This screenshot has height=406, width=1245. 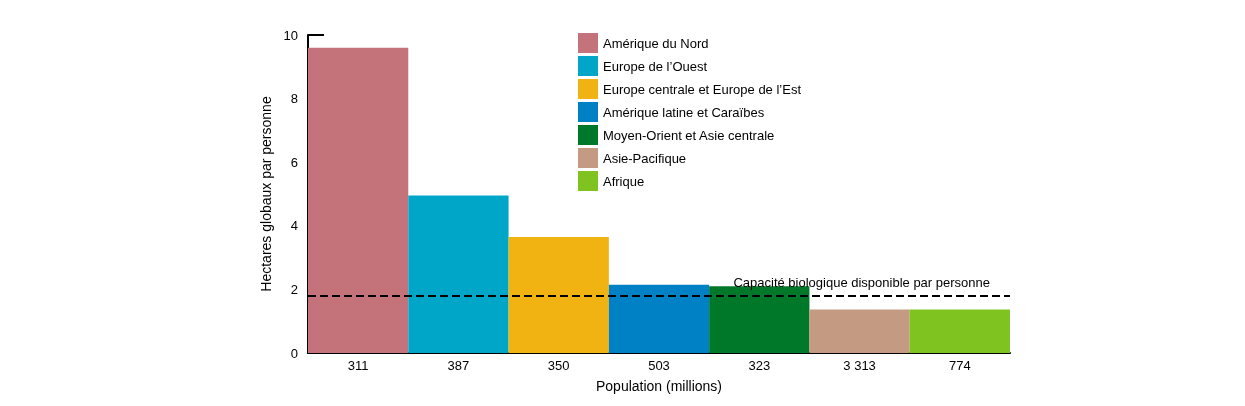 I want to click on legend-label: Europe centrale et Europe de l’Est, so click(x=702, y=89).